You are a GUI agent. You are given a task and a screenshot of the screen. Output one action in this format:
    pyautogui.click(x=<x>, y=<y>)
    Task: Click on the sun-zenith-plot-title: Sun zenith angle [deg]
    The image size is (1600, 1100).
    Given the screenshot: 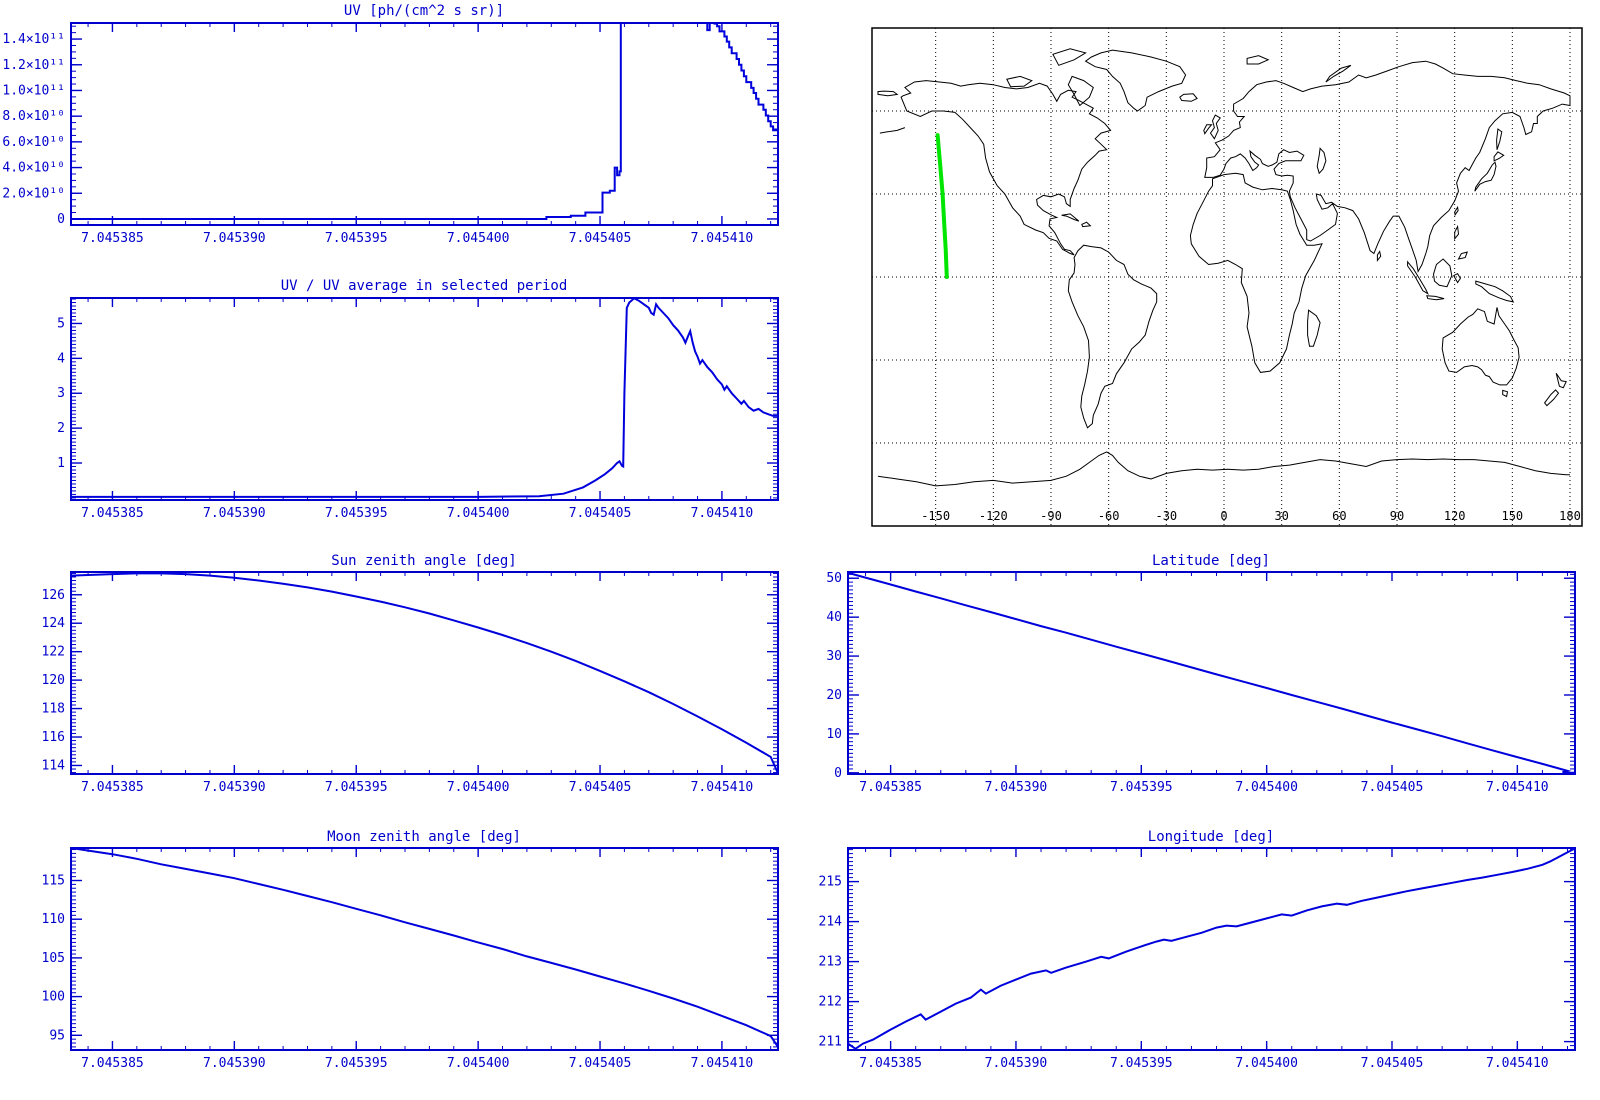 What is the action you would take?
    pyautogui.click(x=423, y=561)
    